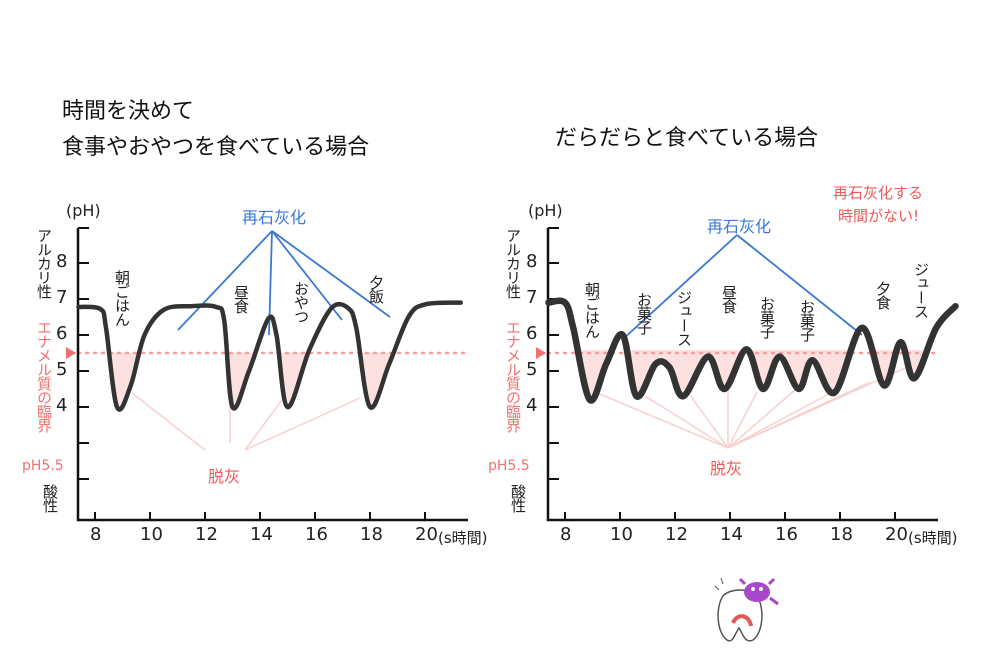  Describe the element at coordinates (513, 263) in the screenshot. I see `right-alkaline-label: アルカリ性` at that location.